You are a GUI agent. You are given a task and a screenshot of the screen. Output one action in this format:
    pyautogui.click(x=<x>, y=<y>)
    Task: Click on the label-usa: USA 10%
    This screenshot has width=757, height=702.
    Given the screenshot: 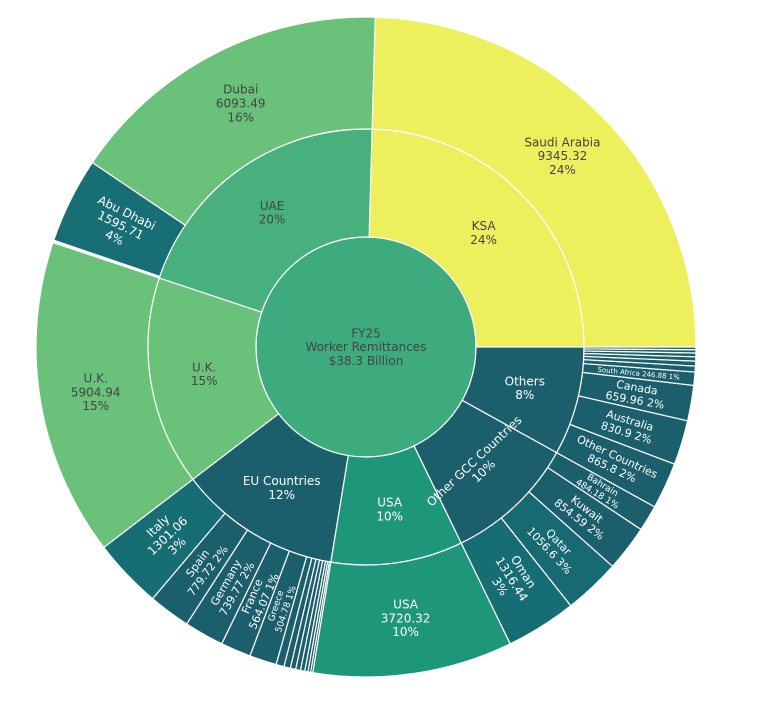 What is the action you would take?
    pyautogui.click(x=389, y=510)
    